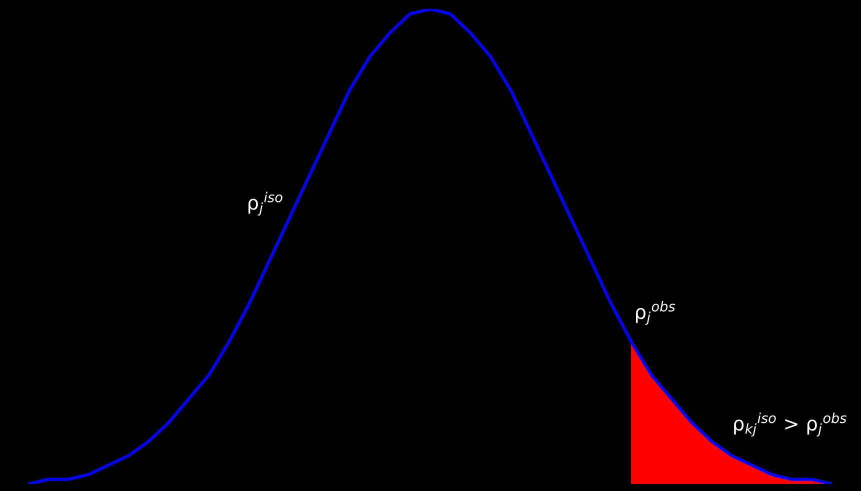  What do you see at coordinates (790, 424) in the screenshot?
I see `annotation: ρ$_{kj}$$^{iso}$ > ρ$_{j}$$^{obs}$` at bounding box center [790, 424].